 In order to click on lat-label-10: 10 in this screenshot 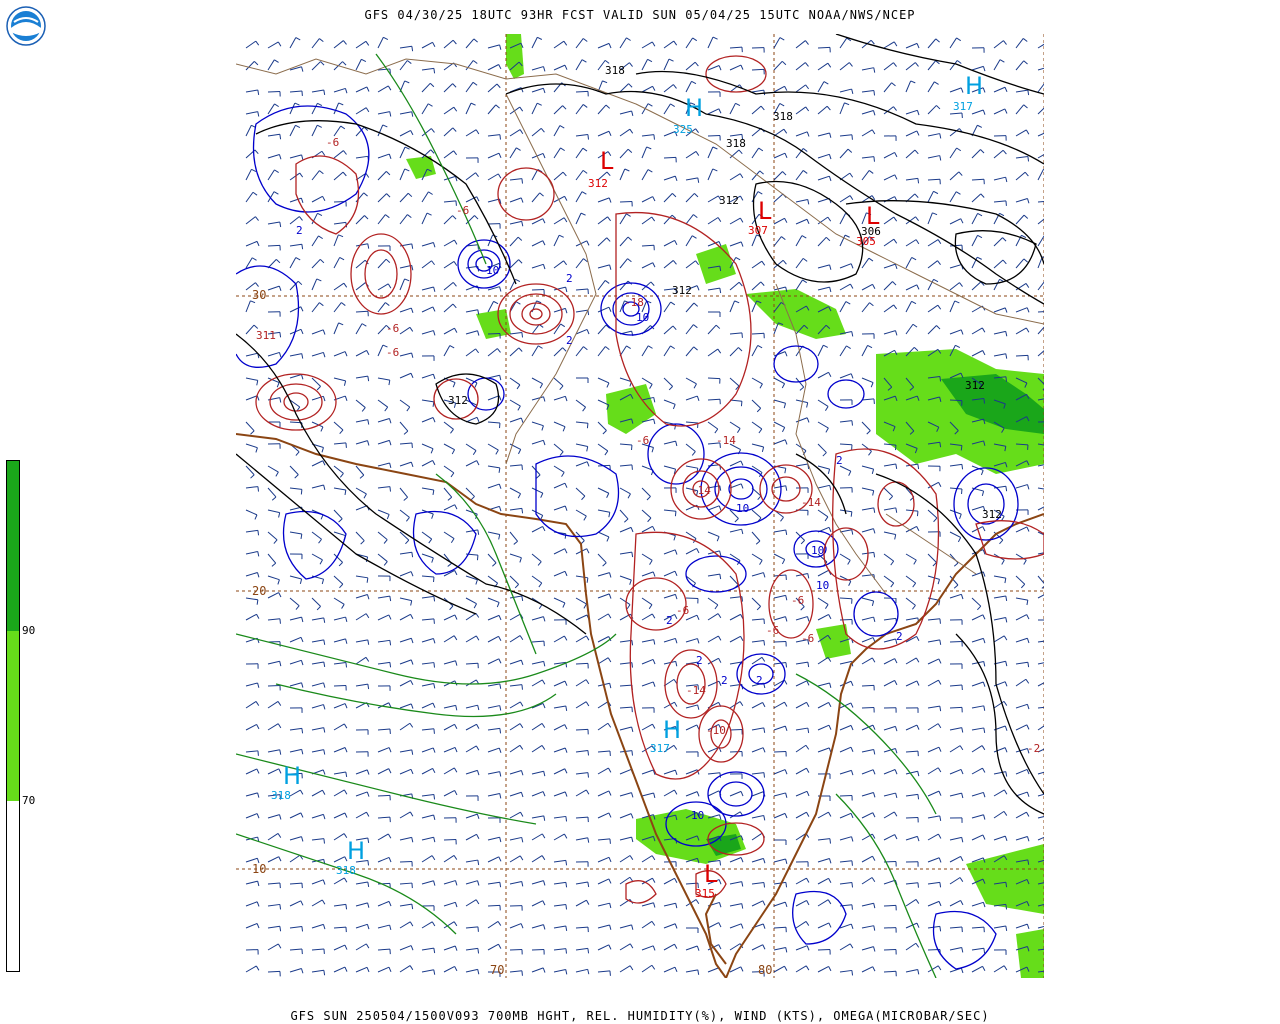, I will do `click(259, 869)`.